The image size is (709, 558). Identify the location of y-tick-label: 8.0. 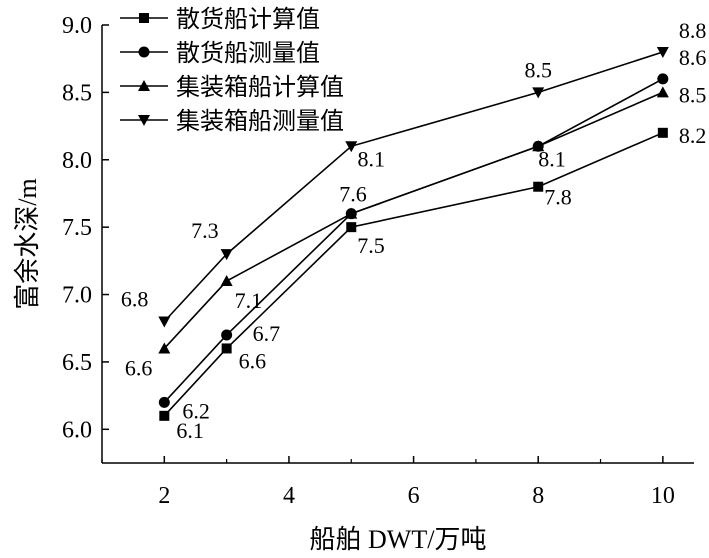
(77, 161).